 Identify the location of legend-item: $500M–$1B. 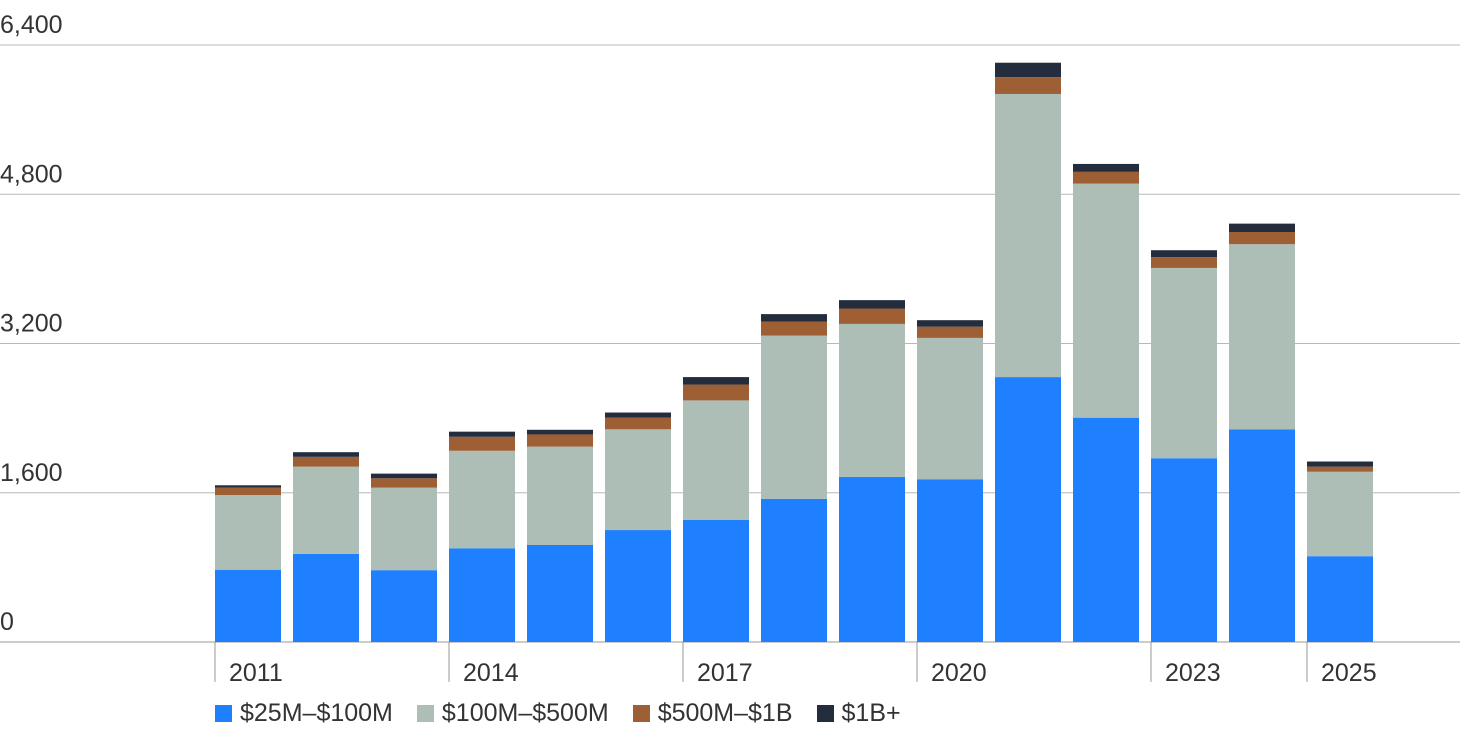
(712, 713).